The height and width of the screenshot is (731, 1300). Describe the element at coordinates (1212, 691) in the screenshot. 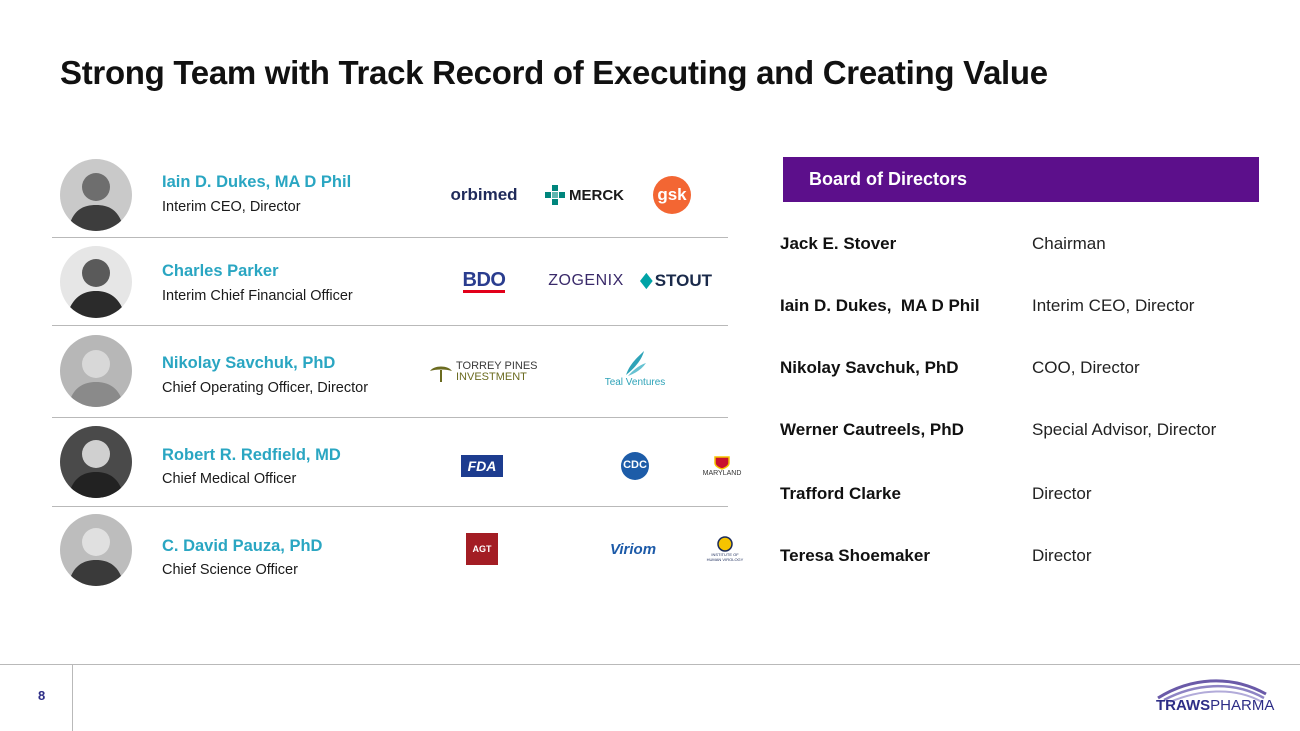

I see `traws-swoosh-icon` at that location.